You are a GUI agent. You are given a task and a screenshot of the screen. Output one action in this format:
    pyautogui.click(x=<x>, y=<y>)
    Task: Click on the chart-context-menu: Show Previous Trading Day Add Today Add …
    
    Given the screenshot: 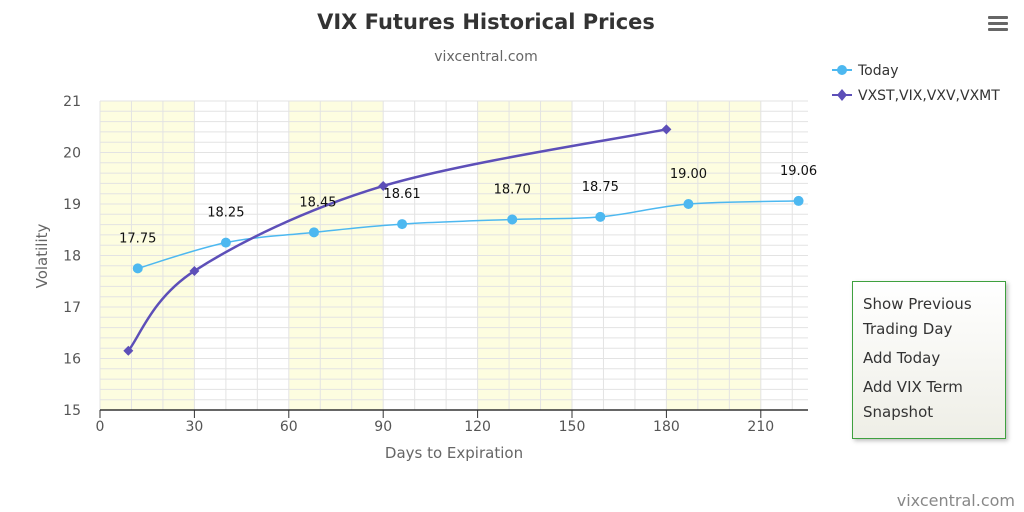 What is the action you would take?
    pyautogui.click(x=929, y=360)
    